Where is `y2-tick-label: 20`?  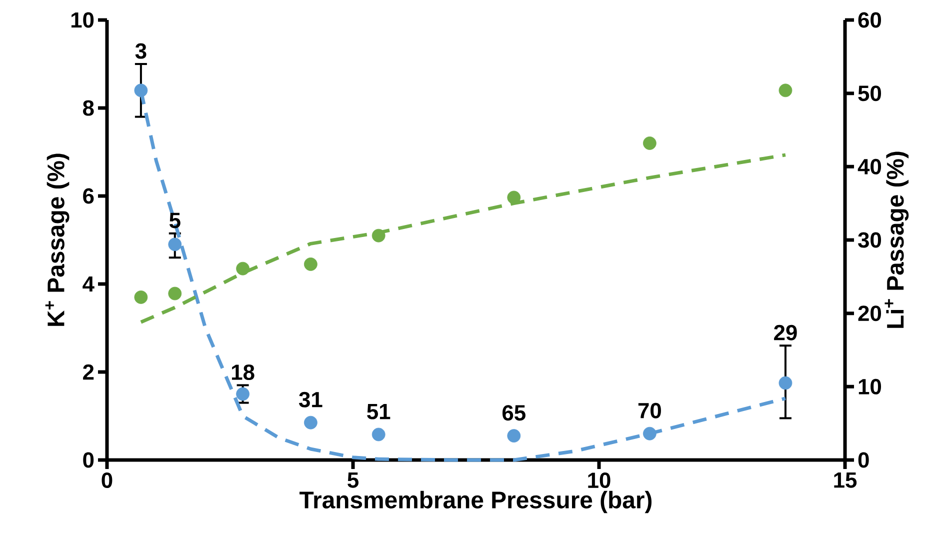 y2-tick-label: 20 is located at coordinates (870, 314).